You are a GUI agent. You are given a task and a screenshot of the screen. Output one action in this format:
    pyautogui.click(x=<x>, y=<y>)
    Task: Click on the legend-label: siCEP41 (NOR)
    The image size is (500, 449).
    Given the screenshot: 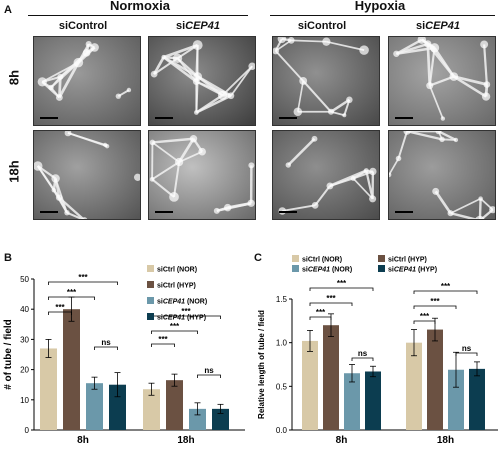 What is the action you would take?
    pyautogui.click(x=182, y=302)
    